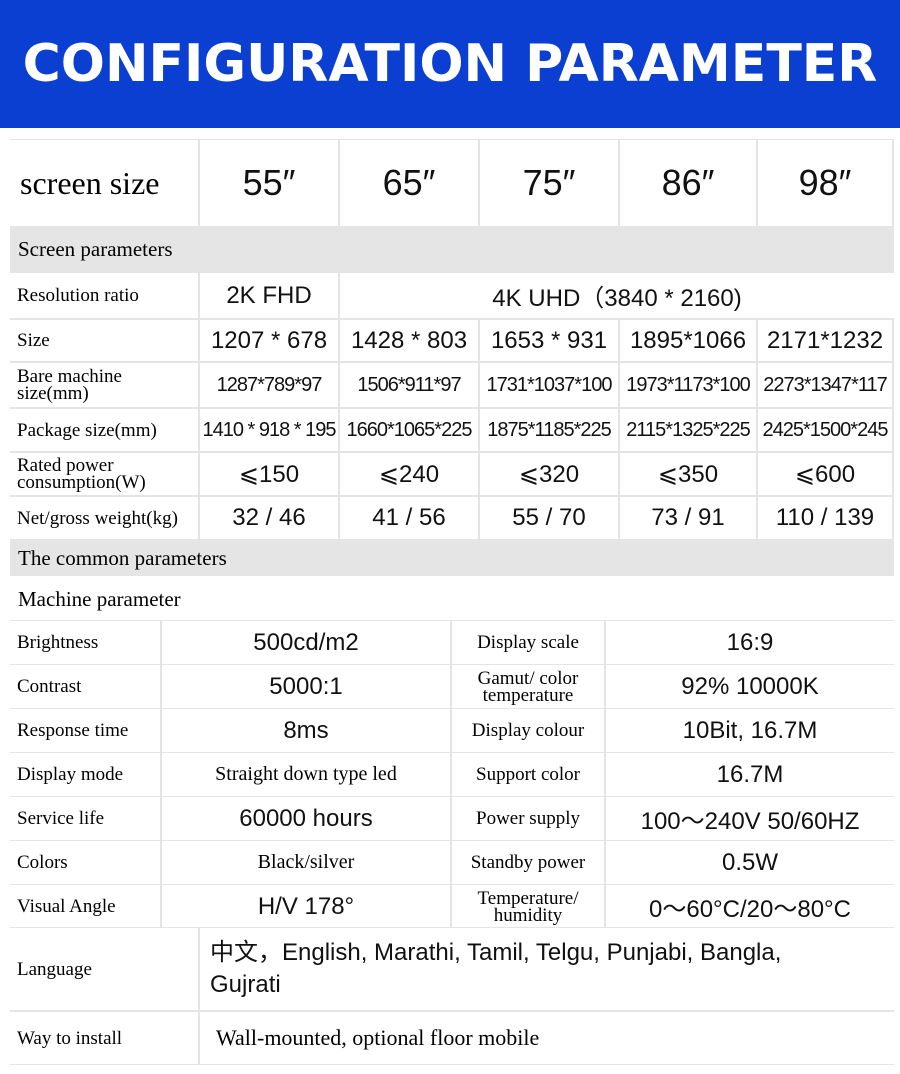 This screenshot has height=1074, width=900. I want to click on screen-size-row: screen size 55″ 65″ 75″ 86″ 98″, so click(452, 183).